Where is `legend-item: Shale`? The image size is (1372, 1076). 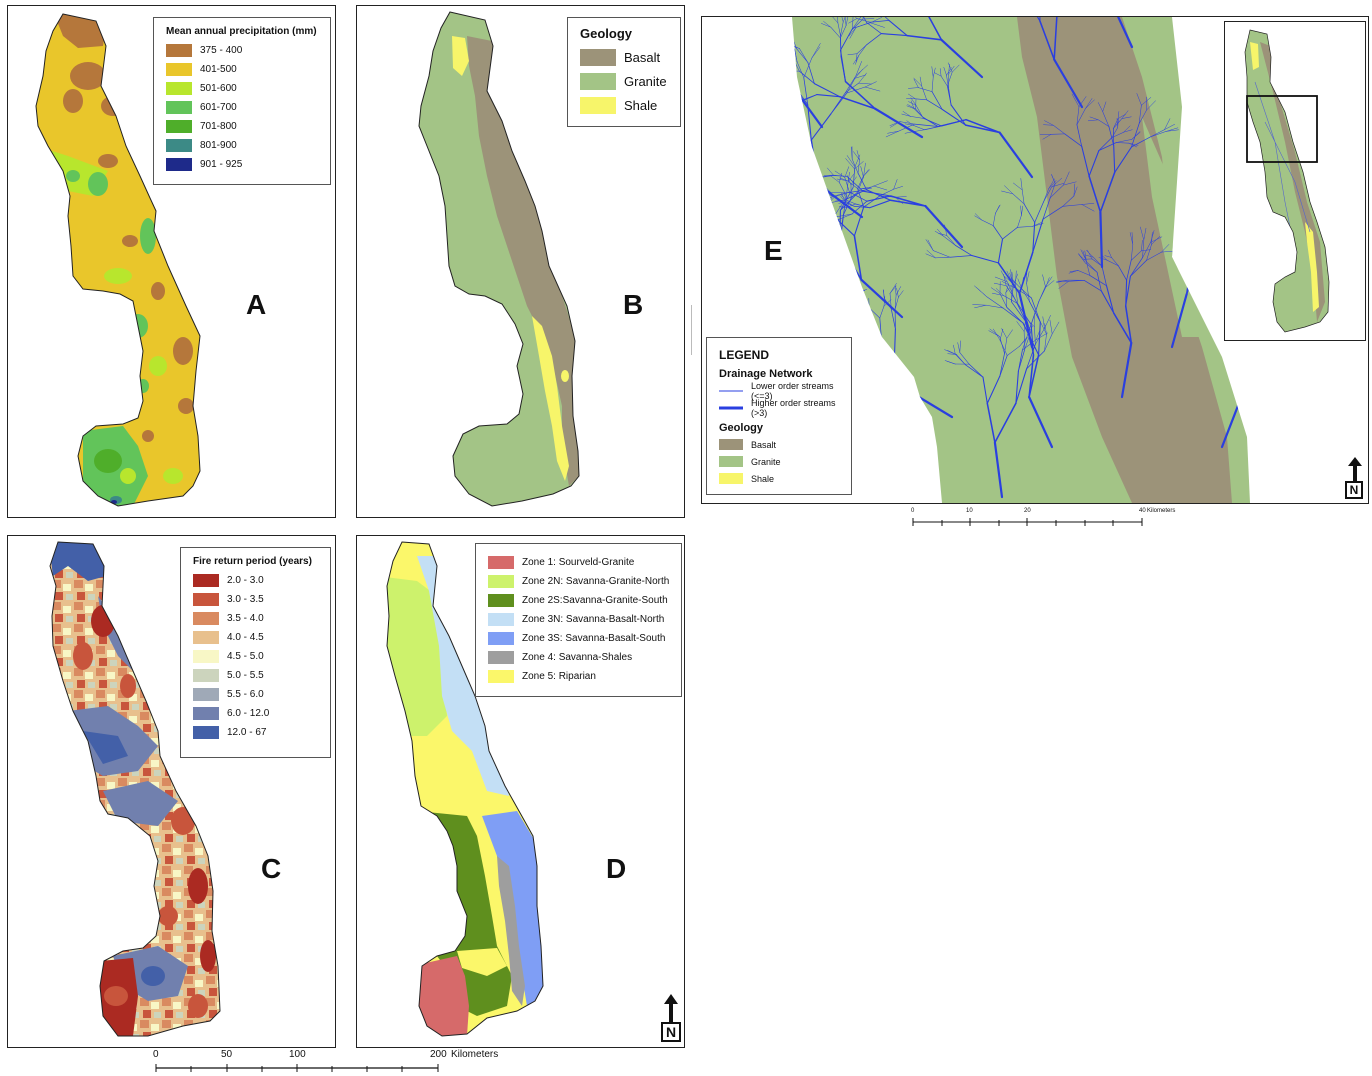 legend-item: Shale is located at coordinates (785, 478).